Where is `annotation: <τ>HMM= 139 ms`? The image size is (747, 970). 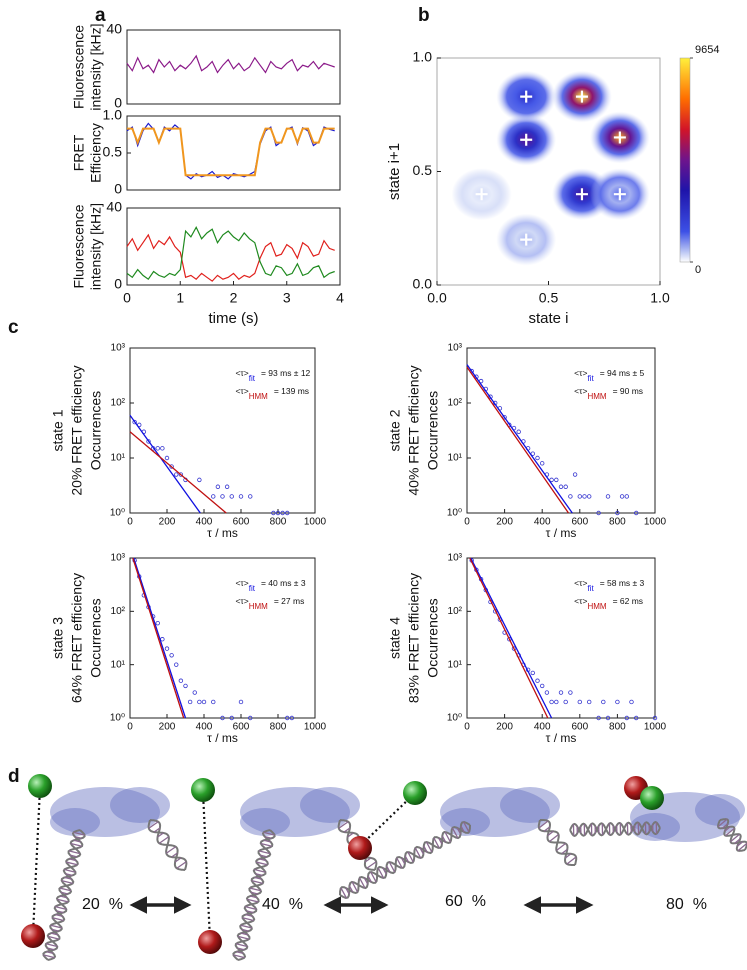
annotation: <τ>HMM= 139 ms is located at coordinates (272, 393).